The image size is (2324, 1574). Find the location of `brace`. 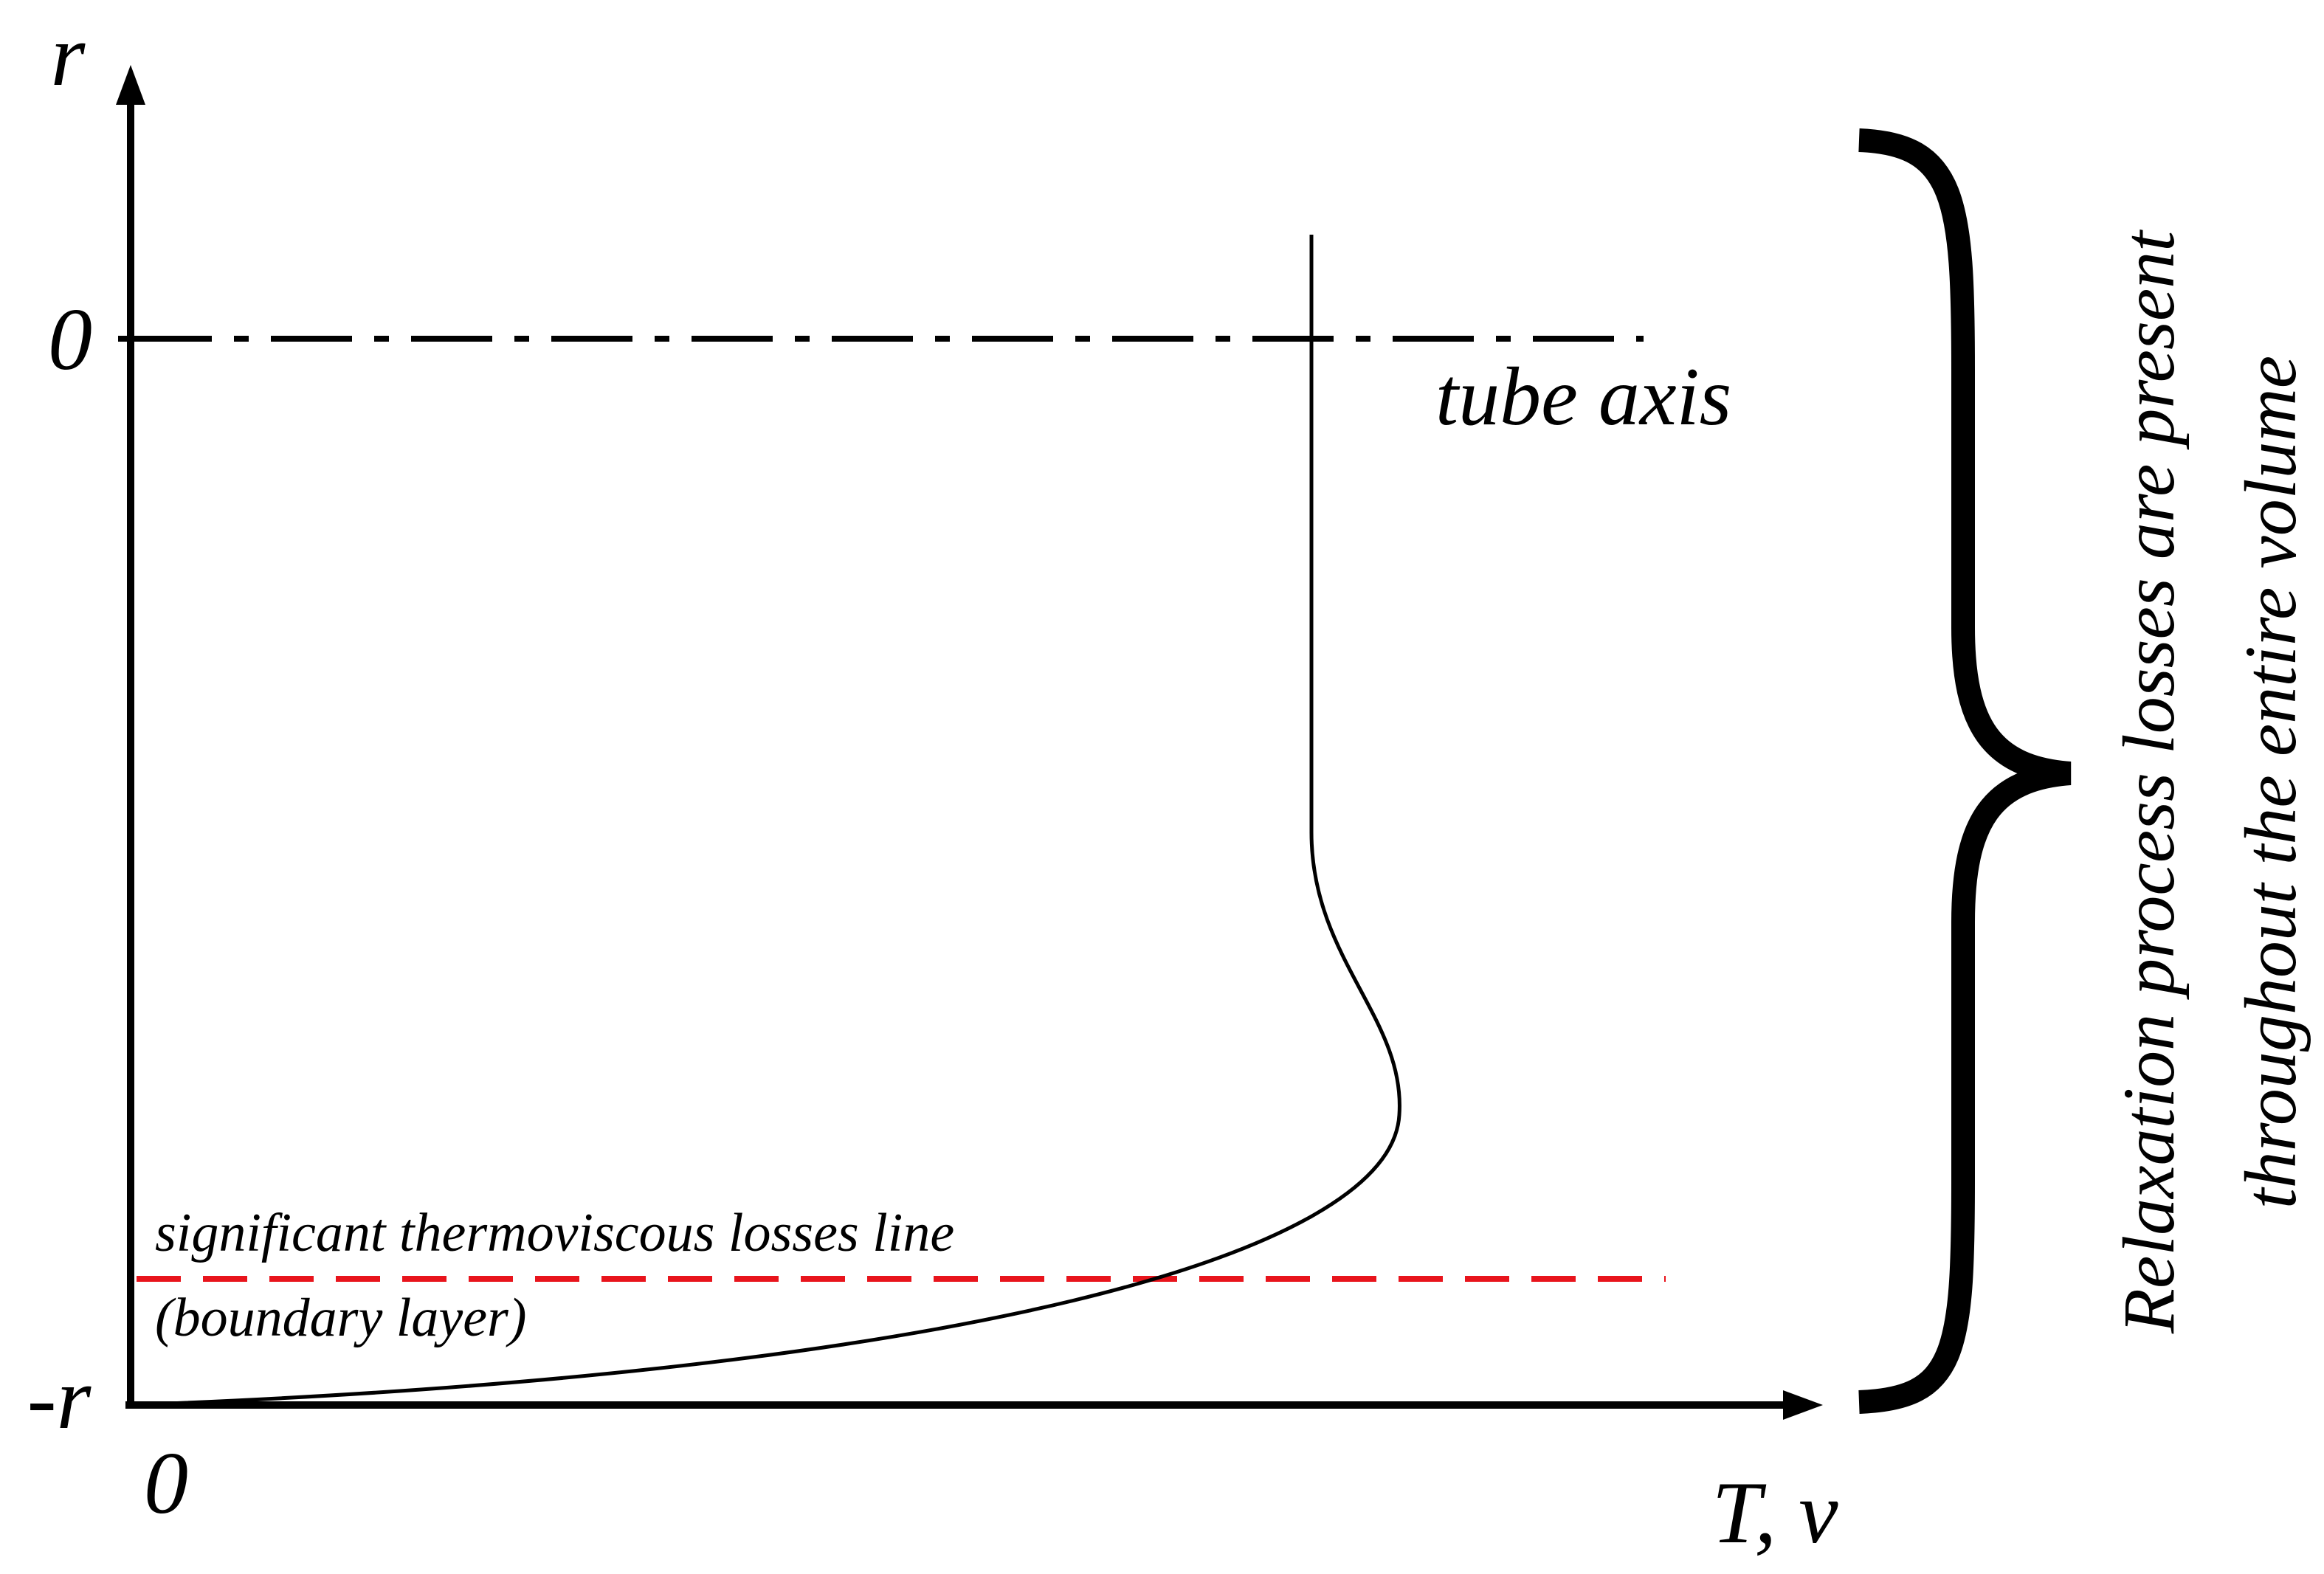

brace is located at coordinates (1965, 771).